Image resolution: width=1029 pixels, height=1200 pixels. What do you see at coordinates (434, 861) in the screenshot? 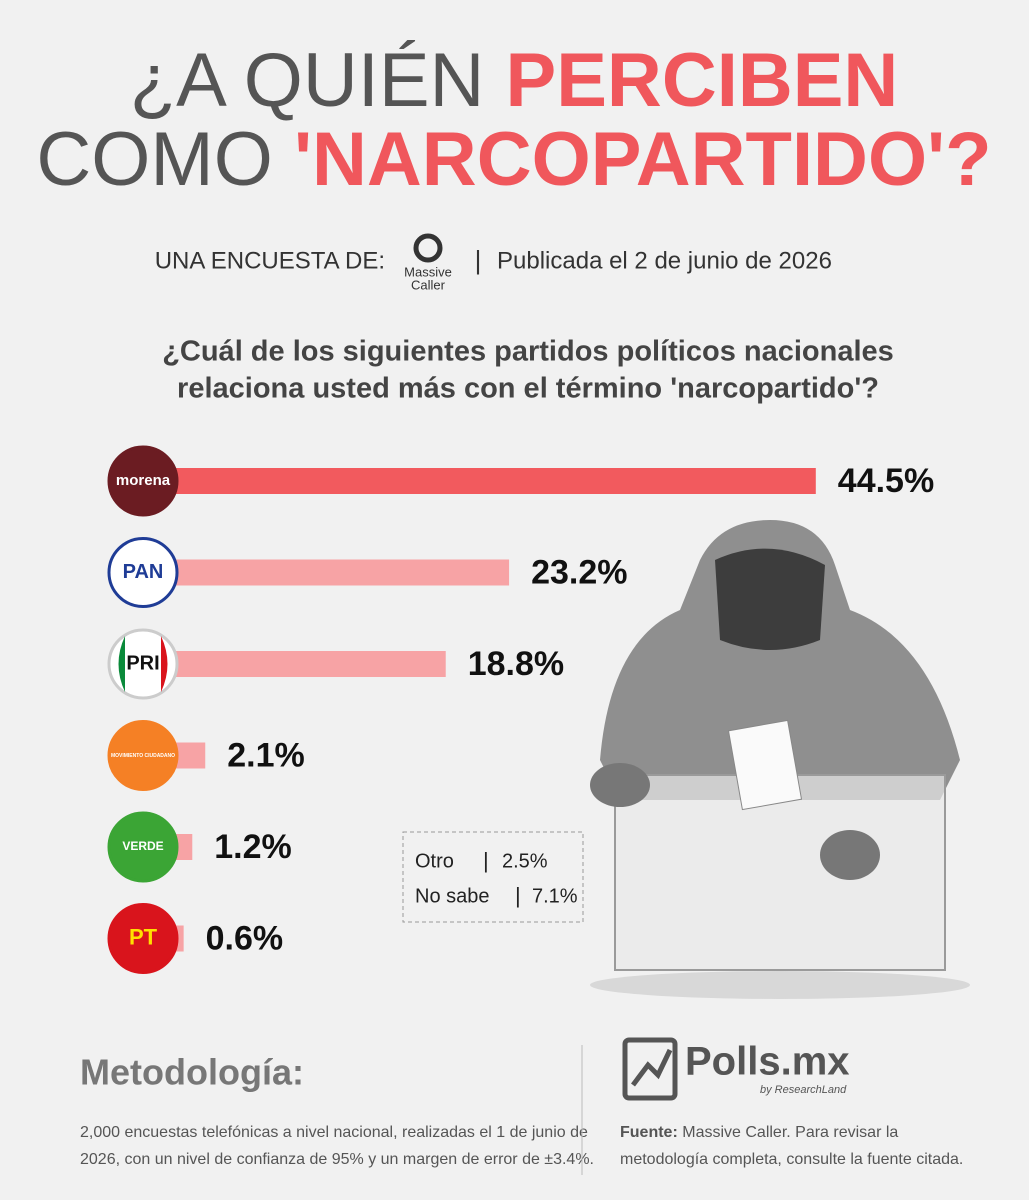
I see `other-label: Otro` at bounding box center [434, 861].